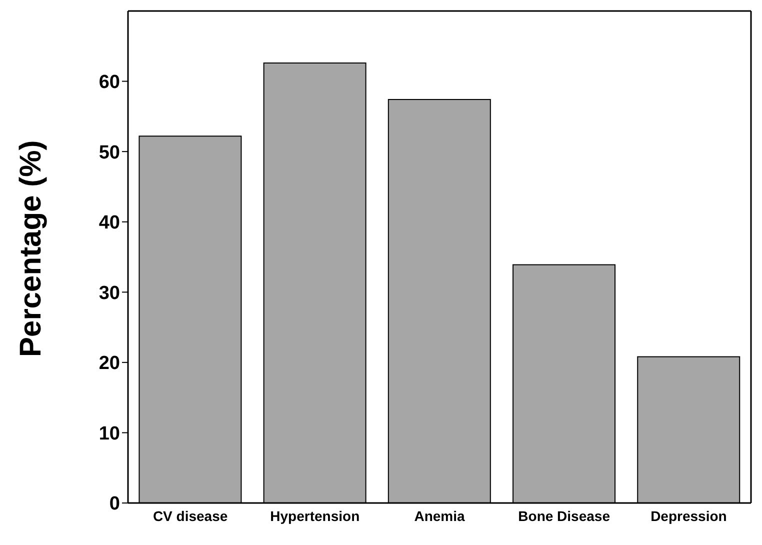  What do you see at coordinates (109, 153) in the screenshot?
I see `y-tick-label: 50` at bounding box center [109, 153].